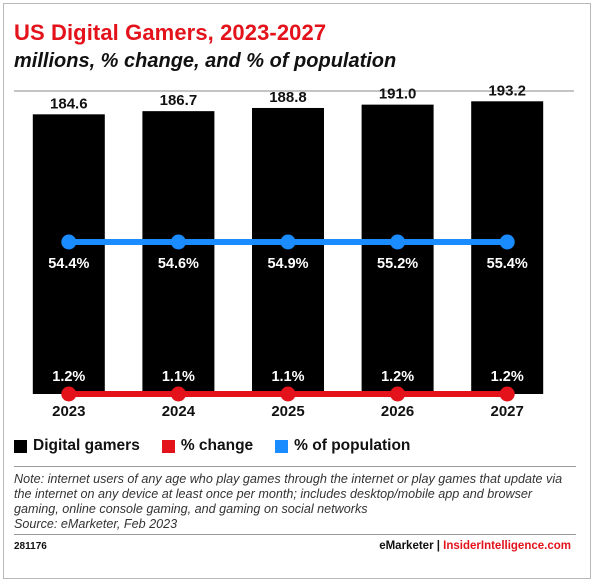 Image resolution: width=596 pixels, height=584 pixels. Describe the element at coordinates (295, 466) in the screenshot. I see `footer-divider` at that location.